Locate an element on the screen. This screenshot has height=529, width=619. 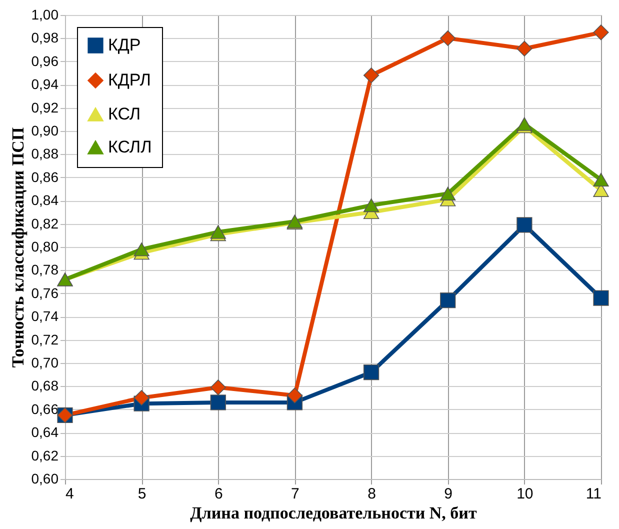
y-tick-label: 0,64 is located at coordinates (45, 432).